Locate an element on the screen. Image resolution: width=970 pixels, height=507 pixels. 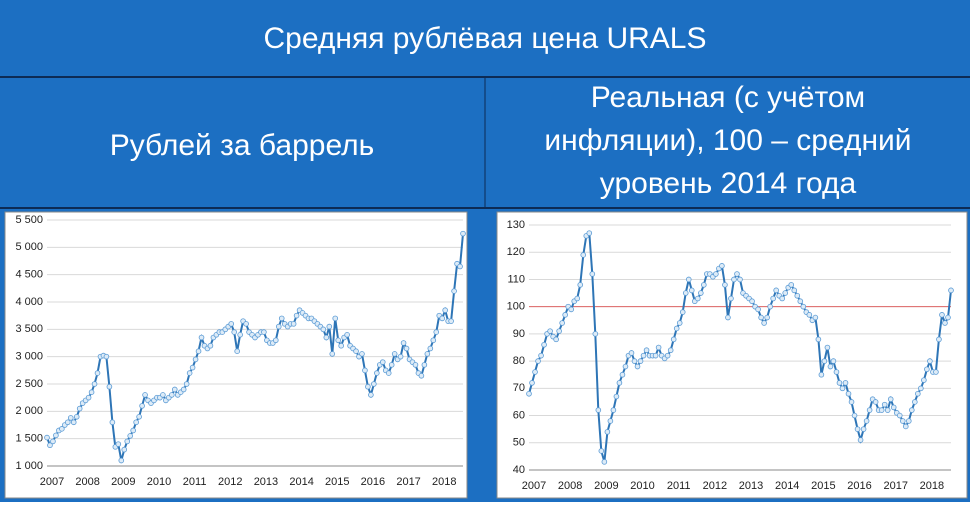
panel-title: уровень 2014 года is located at coordinates (728, 183).